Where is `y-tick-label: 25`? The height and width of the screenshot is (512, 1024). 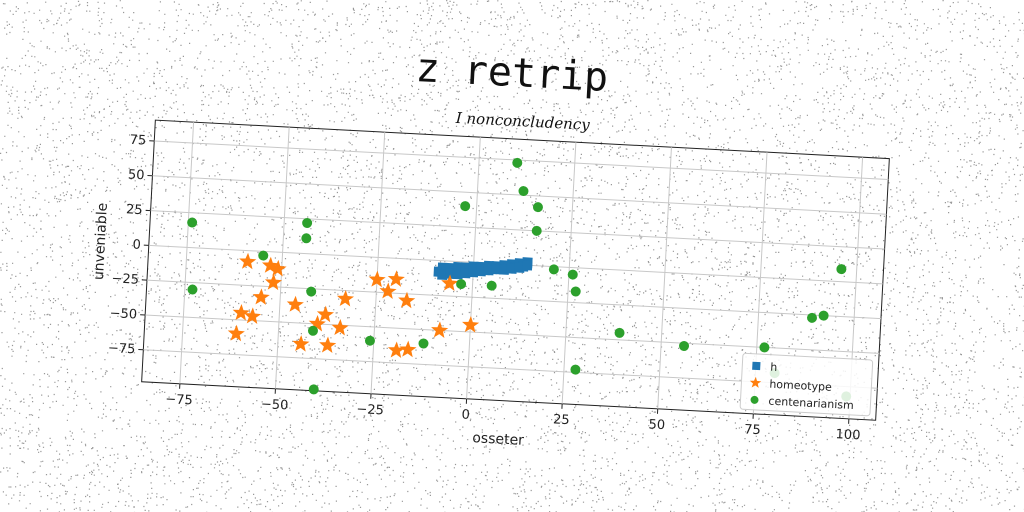
y-tick-label: 25 is located at coordinates (134, 210).